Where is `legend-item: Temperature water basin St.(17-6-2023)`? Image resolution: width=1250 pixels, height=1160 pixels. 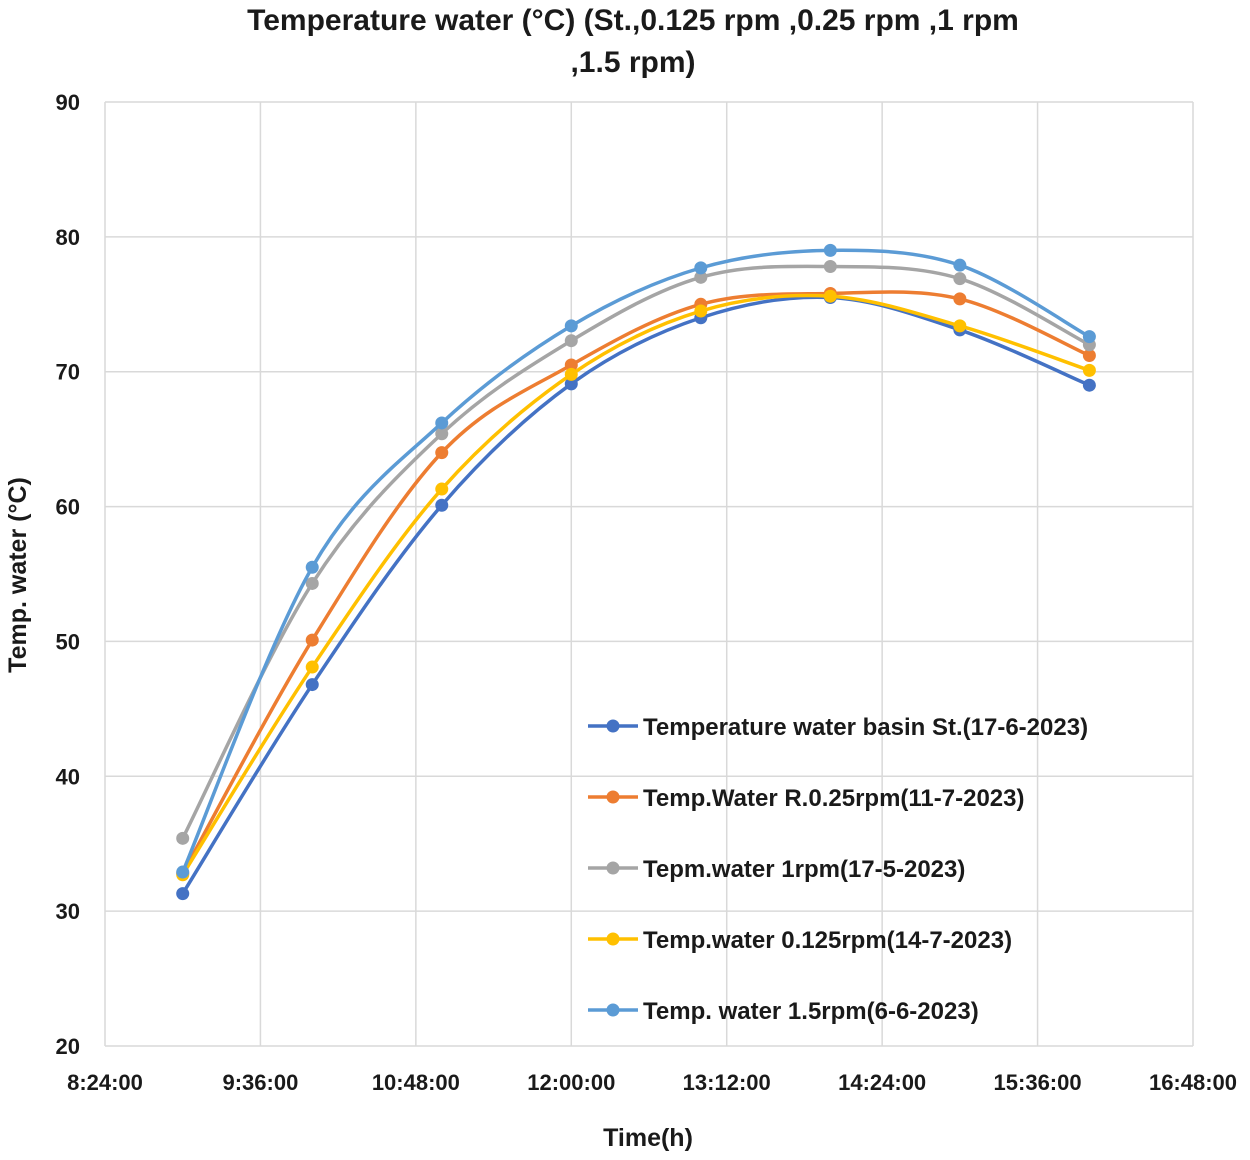
legend-item: Temperature water basin St.(17-6-2023) is located at coordinates (838, 727).